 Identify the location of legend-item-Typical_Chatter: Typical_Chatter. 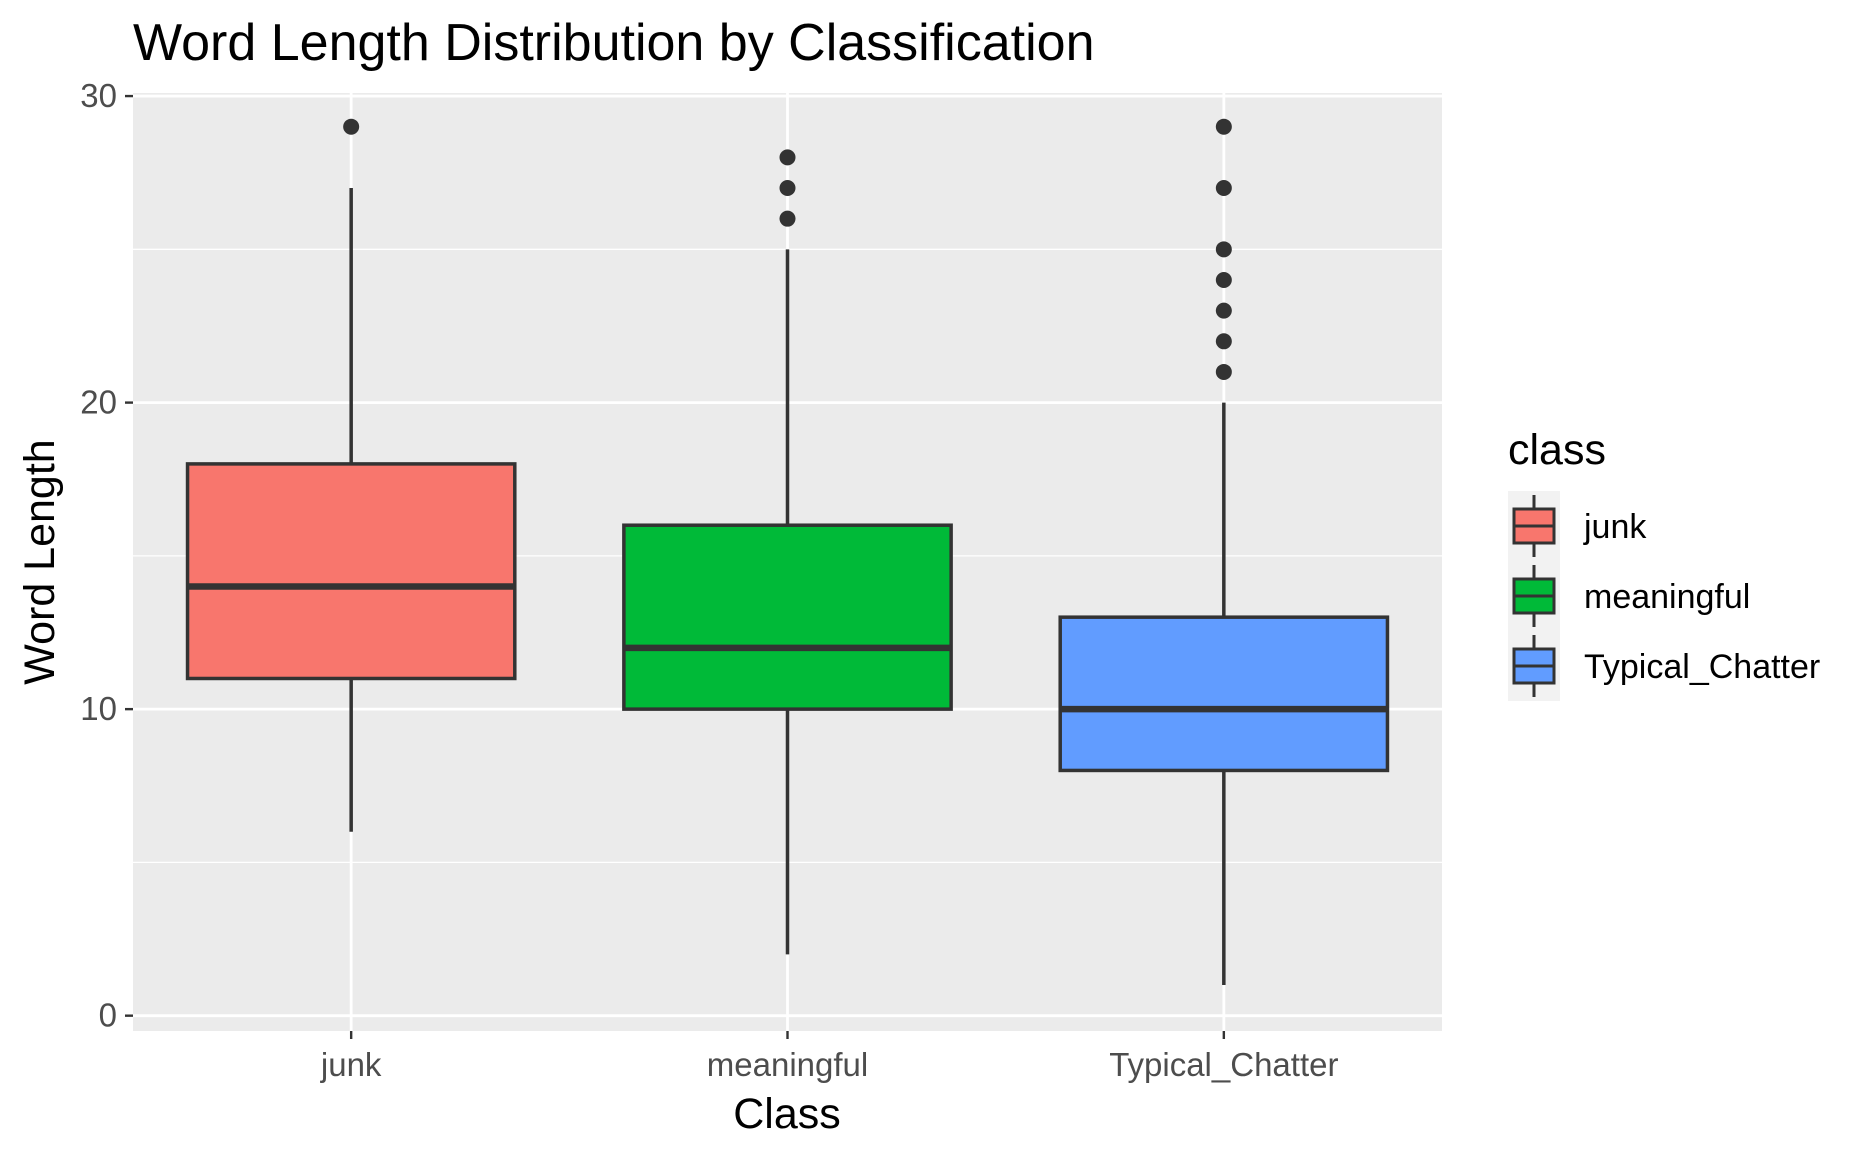
(1666, 666).